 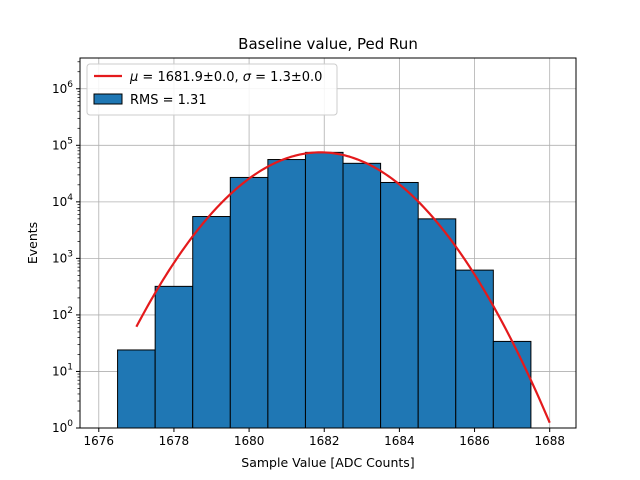 What do you see at coordinates (108, 99) in the screenshot?
I see `legend-rms-swatch` at bounding box center [108, 99].